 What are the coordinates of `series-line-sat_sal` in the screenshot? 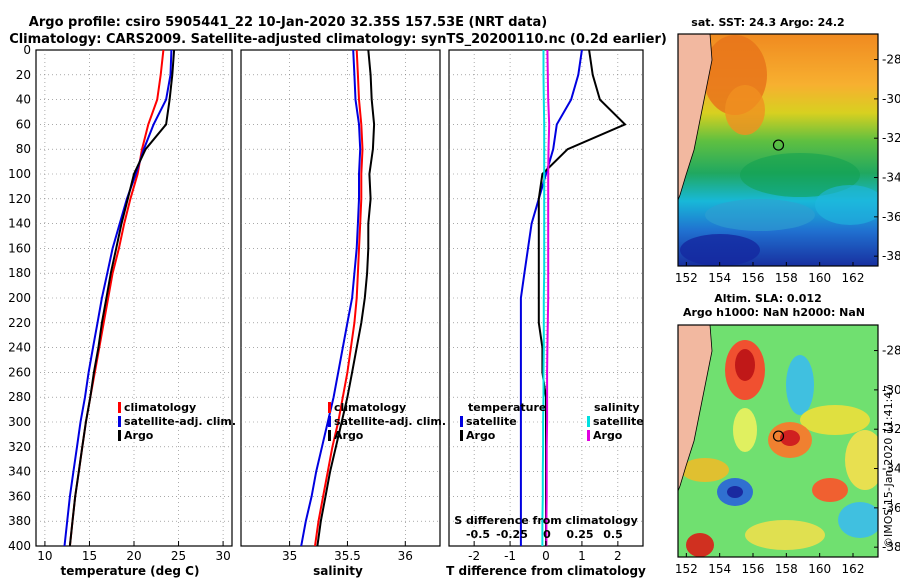 It's located at (543, 298).